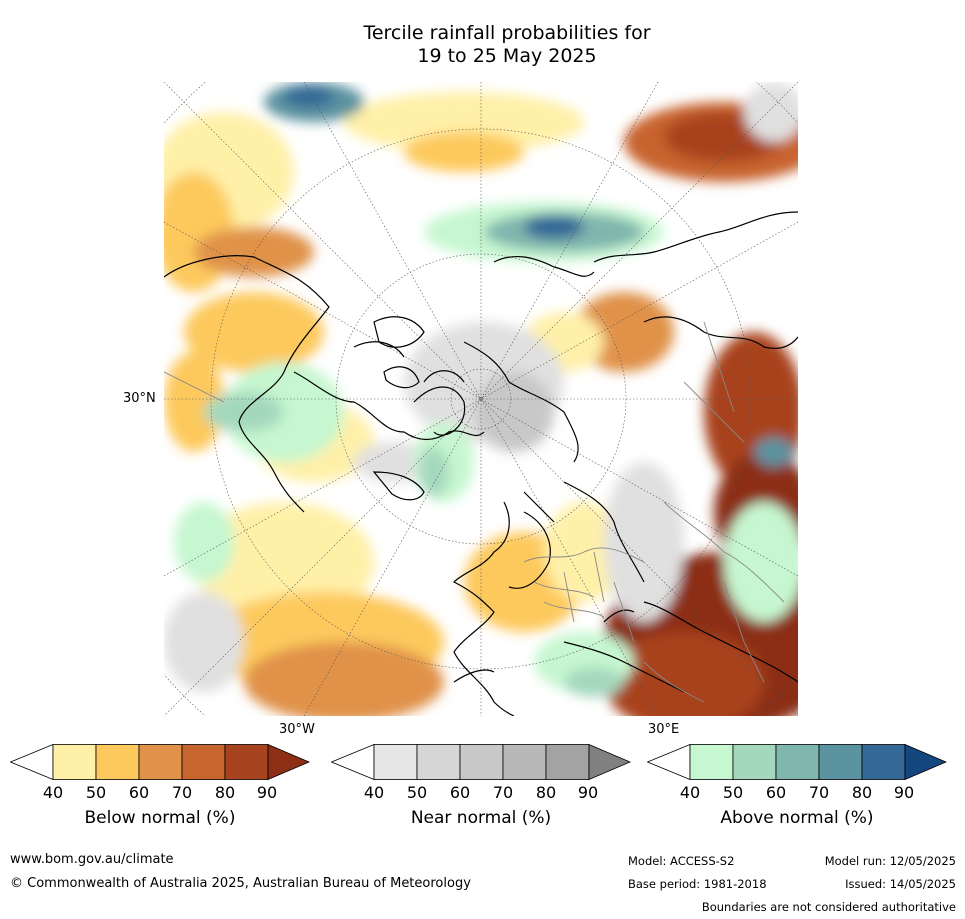  What do you see at coordinates (664, 729) in the screenshot?
I see `lon-30e-label: 30°E` at bounding box center [664, 729].